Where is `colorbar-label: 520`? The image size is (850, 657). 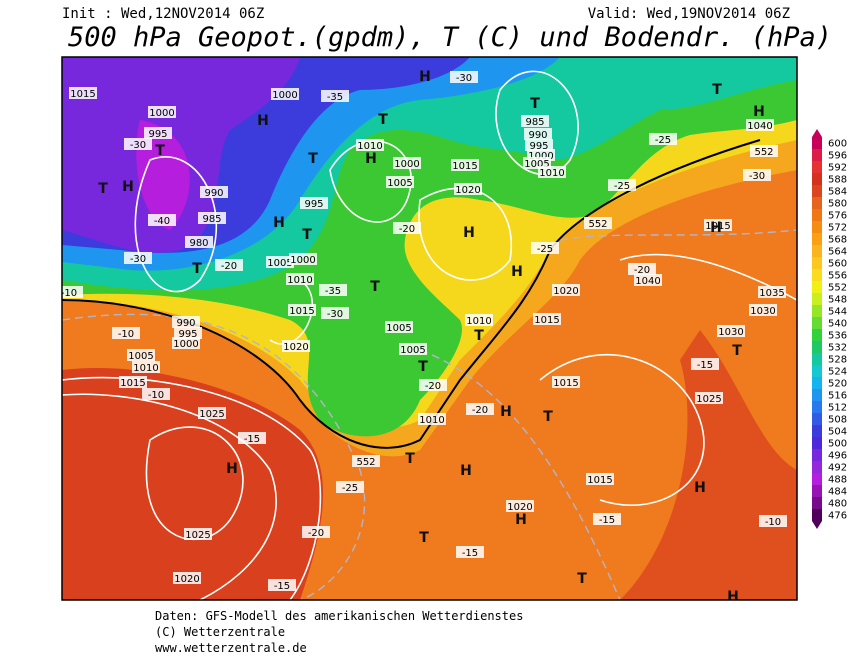 colorbar-label: 520 is located at coordinates (837, 384).